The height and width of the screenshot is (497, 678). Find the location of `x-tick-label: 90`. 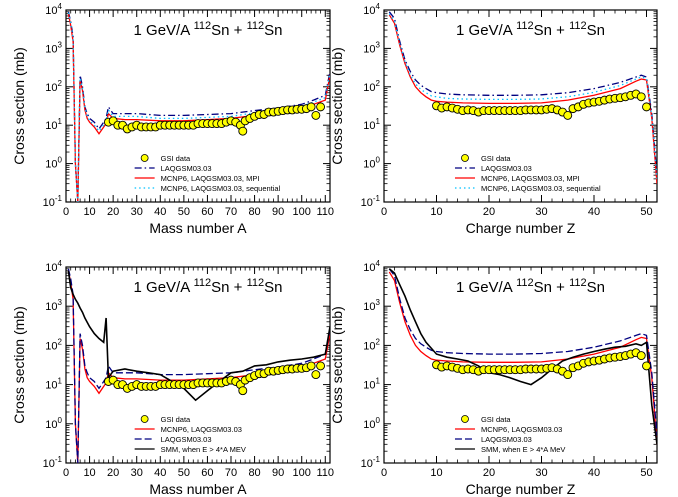

x-tick-label: 90 is located at coordinates (278, 473).